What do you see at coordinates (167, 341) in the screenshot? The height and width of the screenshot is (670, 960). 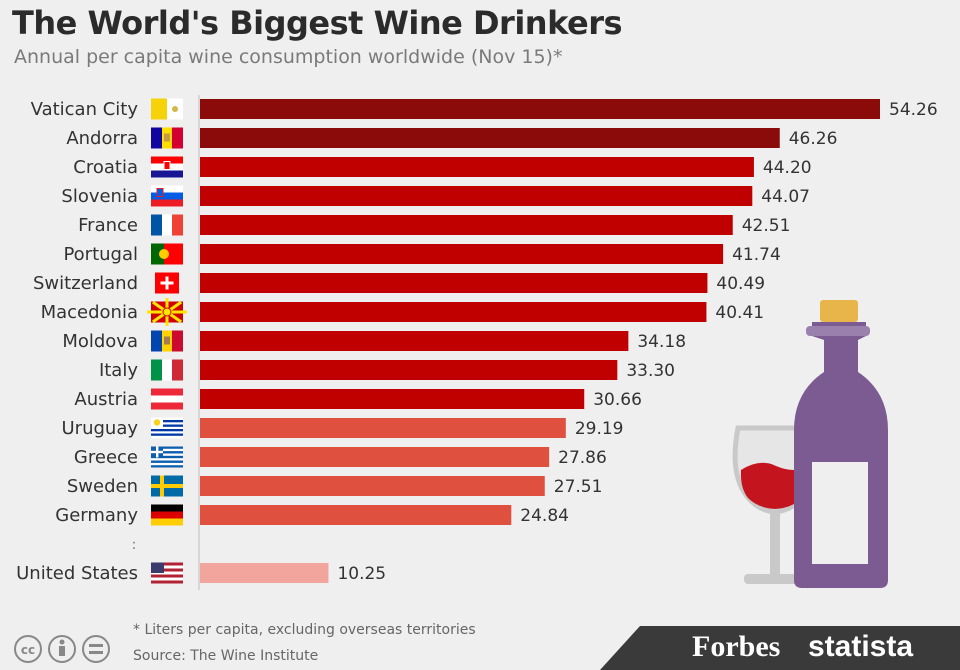 I see `moldova-flag` at bounding box center [167, 341].